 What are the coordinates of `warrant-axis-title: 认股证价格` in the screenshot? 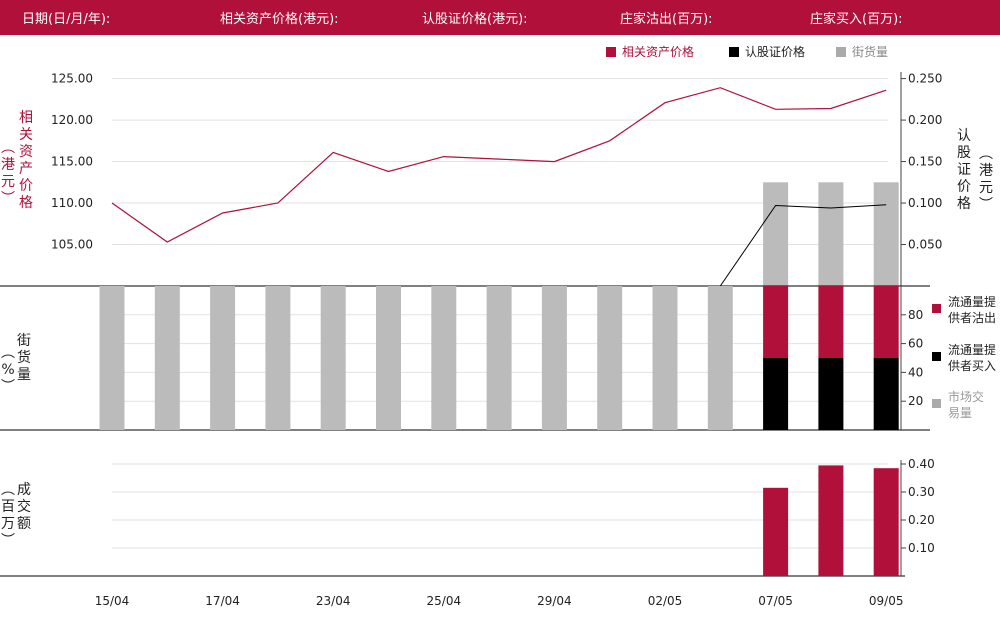 It's located at (964, 170).